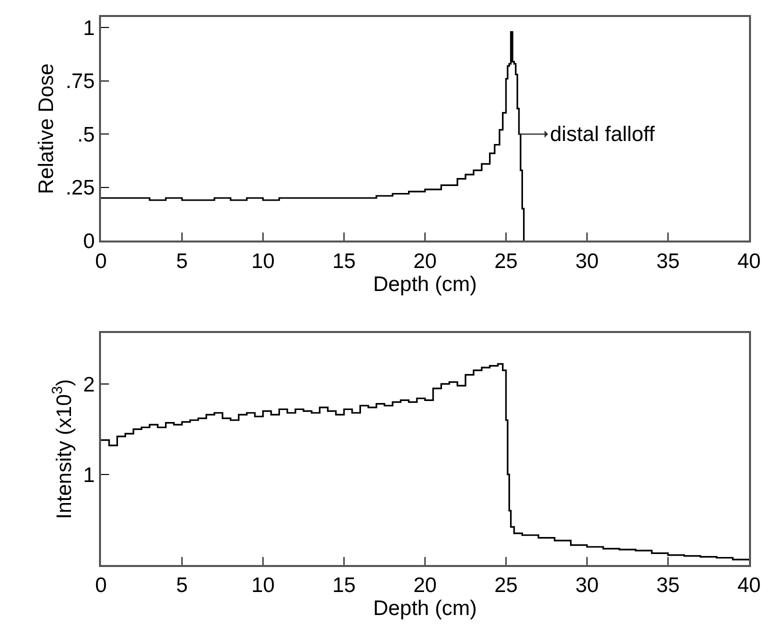  What do you see at coordinates (602, 134) in the screenshot?
I see `annotation: distal falloff` at bounding box center [602, 134].